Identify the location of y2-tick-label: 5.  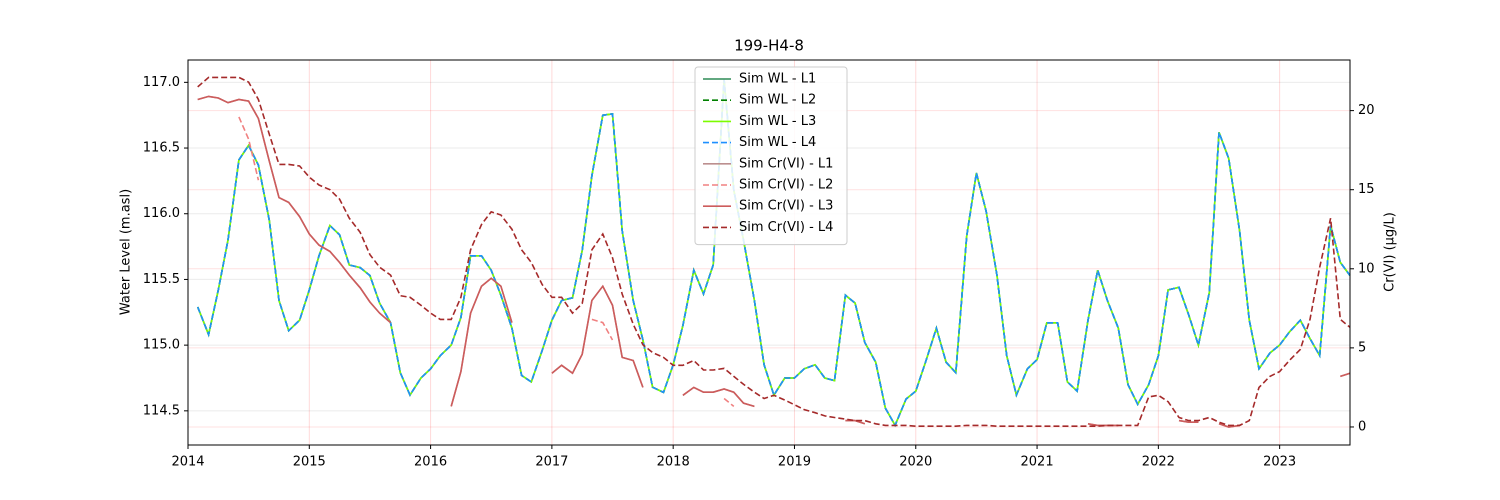
(1362, 347).